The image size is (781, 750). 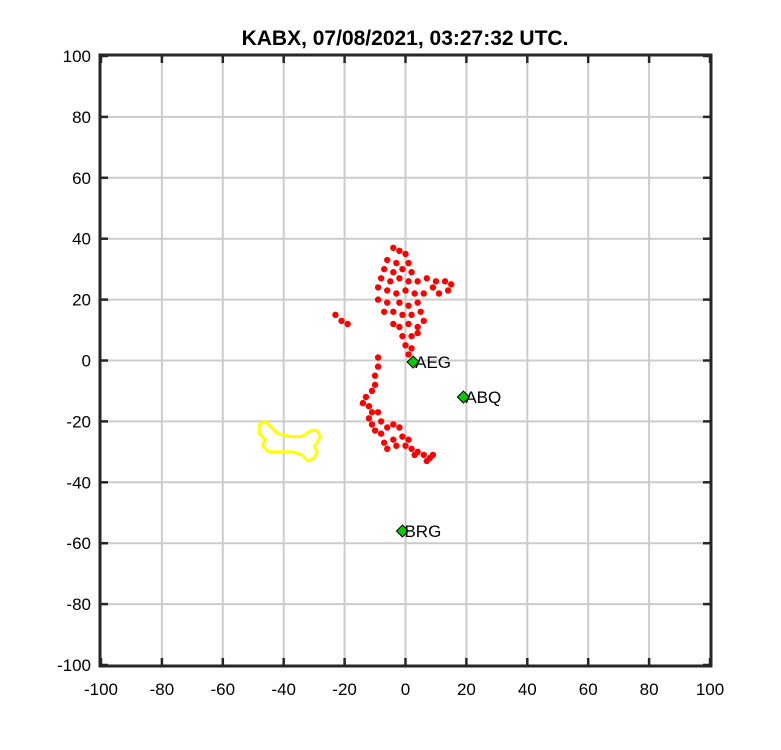 What do you see at coordinates (289, 441) in the screenshot?
I see `contour-layer` at bounding box center [289, 441].